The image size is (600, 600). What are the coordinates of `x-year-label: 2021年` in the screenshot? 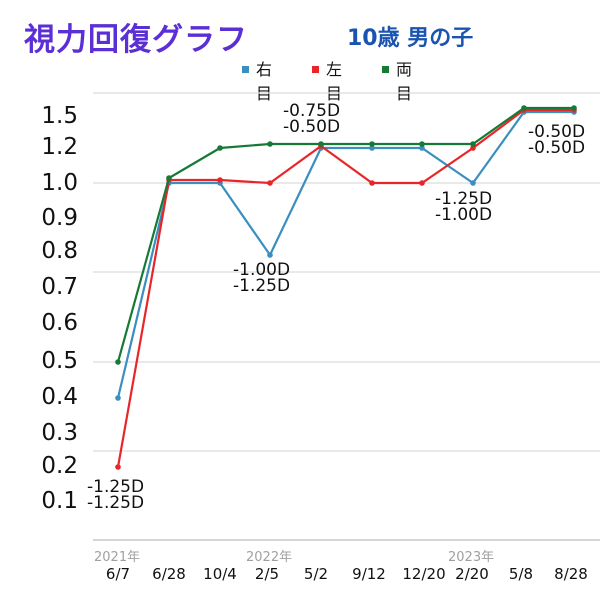 It's located at (117, 557).